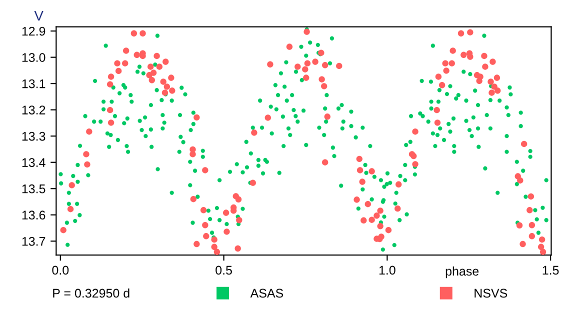  What do you see at coordinates (34, 136) in the screenshot?
I see `y-tick-label: 13.3` at bounding box center [34, 136].